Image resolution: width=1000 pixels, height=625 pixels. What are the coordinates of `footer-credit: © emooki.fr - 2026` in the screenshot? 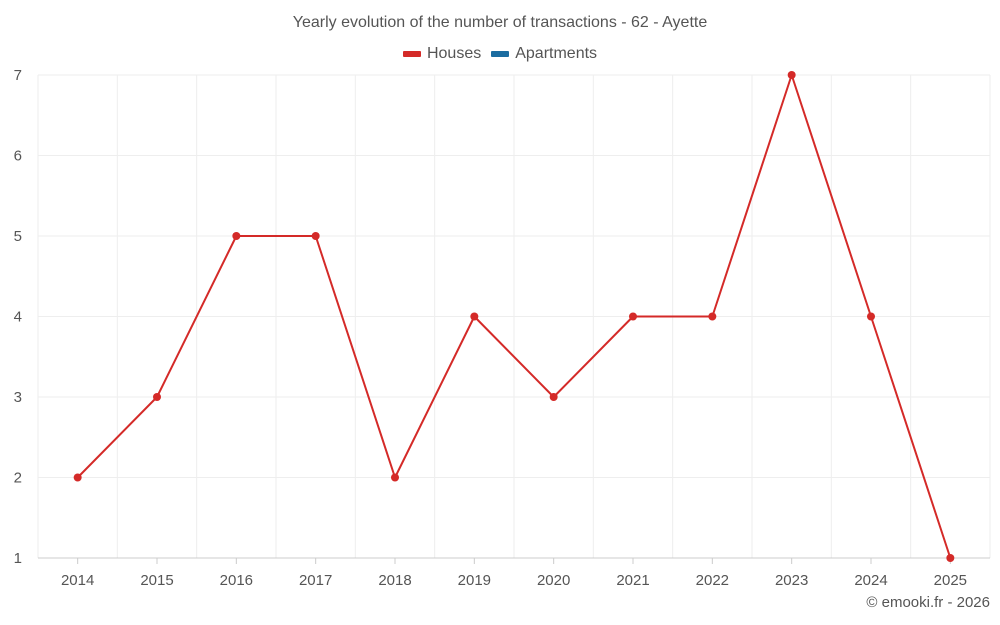 It's located at (928, 602).